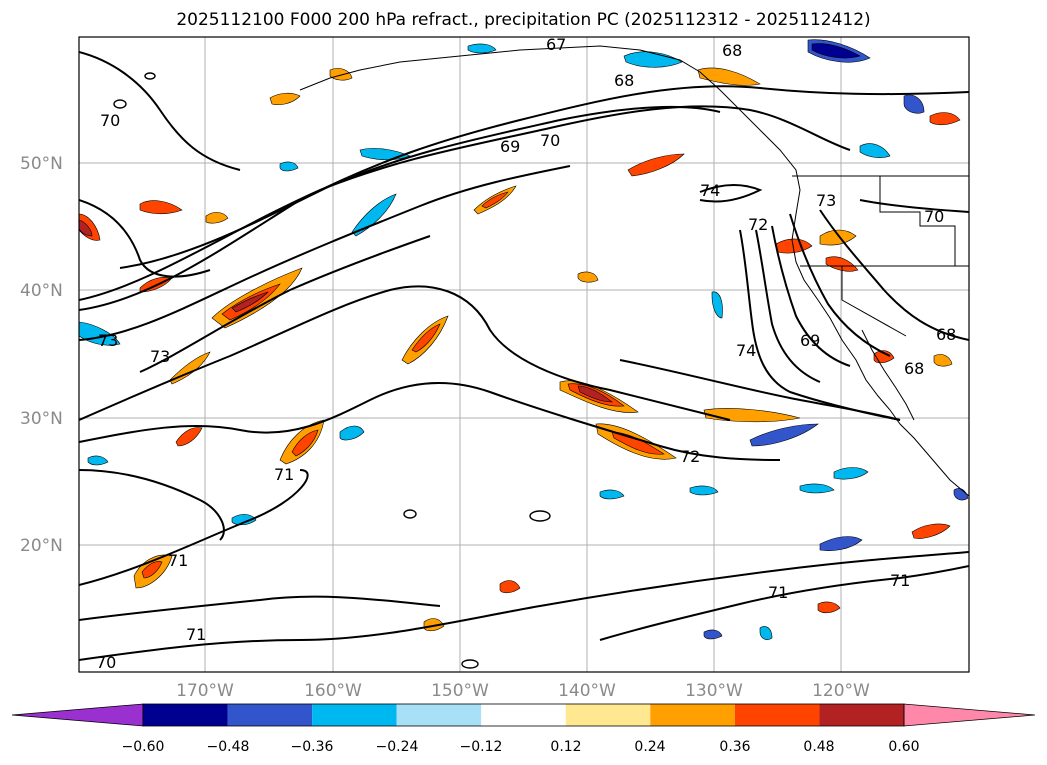 This screenshot has width=1047, height=765. Describe the element at coordinates (556, 44) in the screenshot. I see `contour-label: 67` at that location.